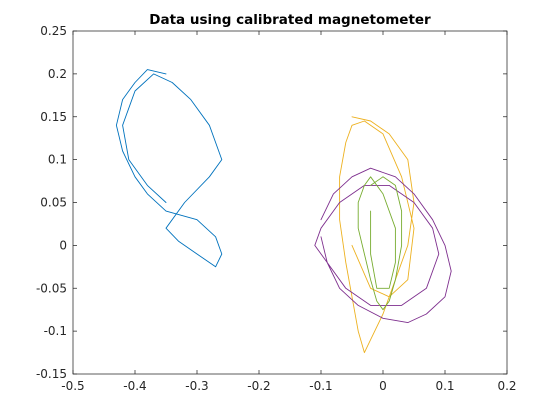  I want to click on series-3-line, so click(380, 243).